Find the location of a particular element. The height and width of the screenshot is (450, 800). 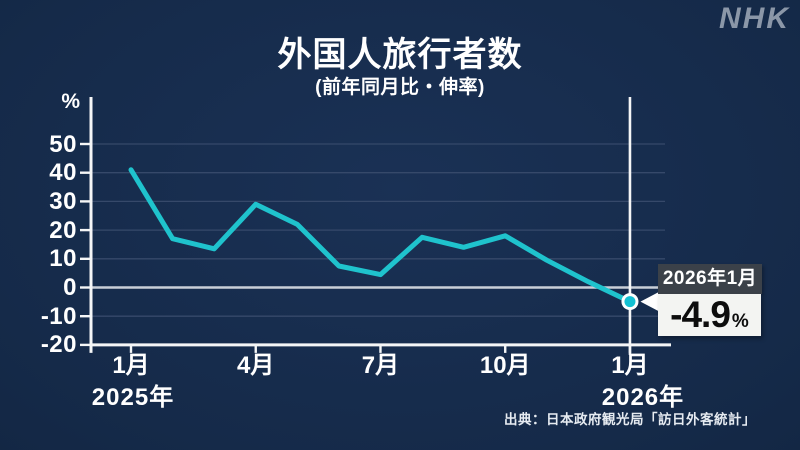

x-tick-label: 4月 is located at coordinates (256, 365).